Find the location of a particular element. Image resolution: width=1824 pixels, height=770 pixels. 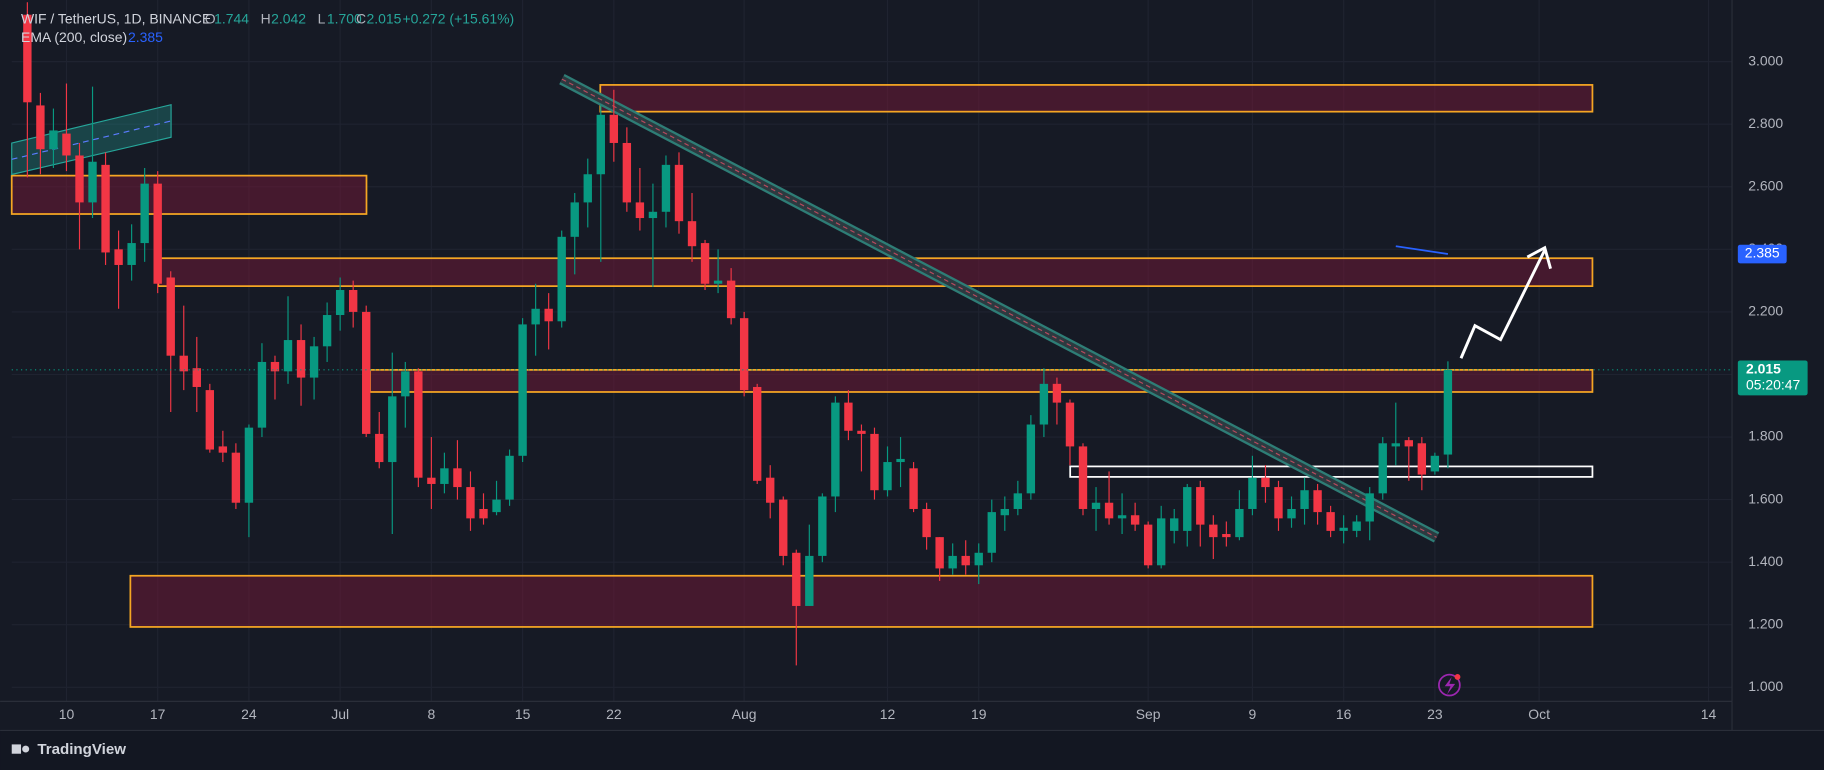

x-tick-label: 15 is located at coordinates (523, 714).